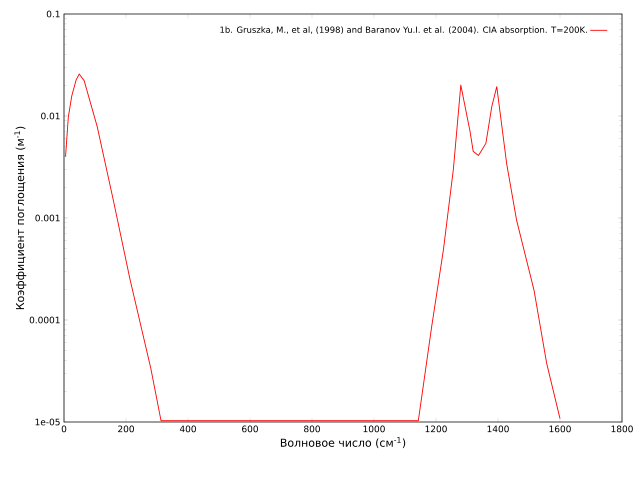  I want to click on x-tick-label: 800, so click(312, 429).